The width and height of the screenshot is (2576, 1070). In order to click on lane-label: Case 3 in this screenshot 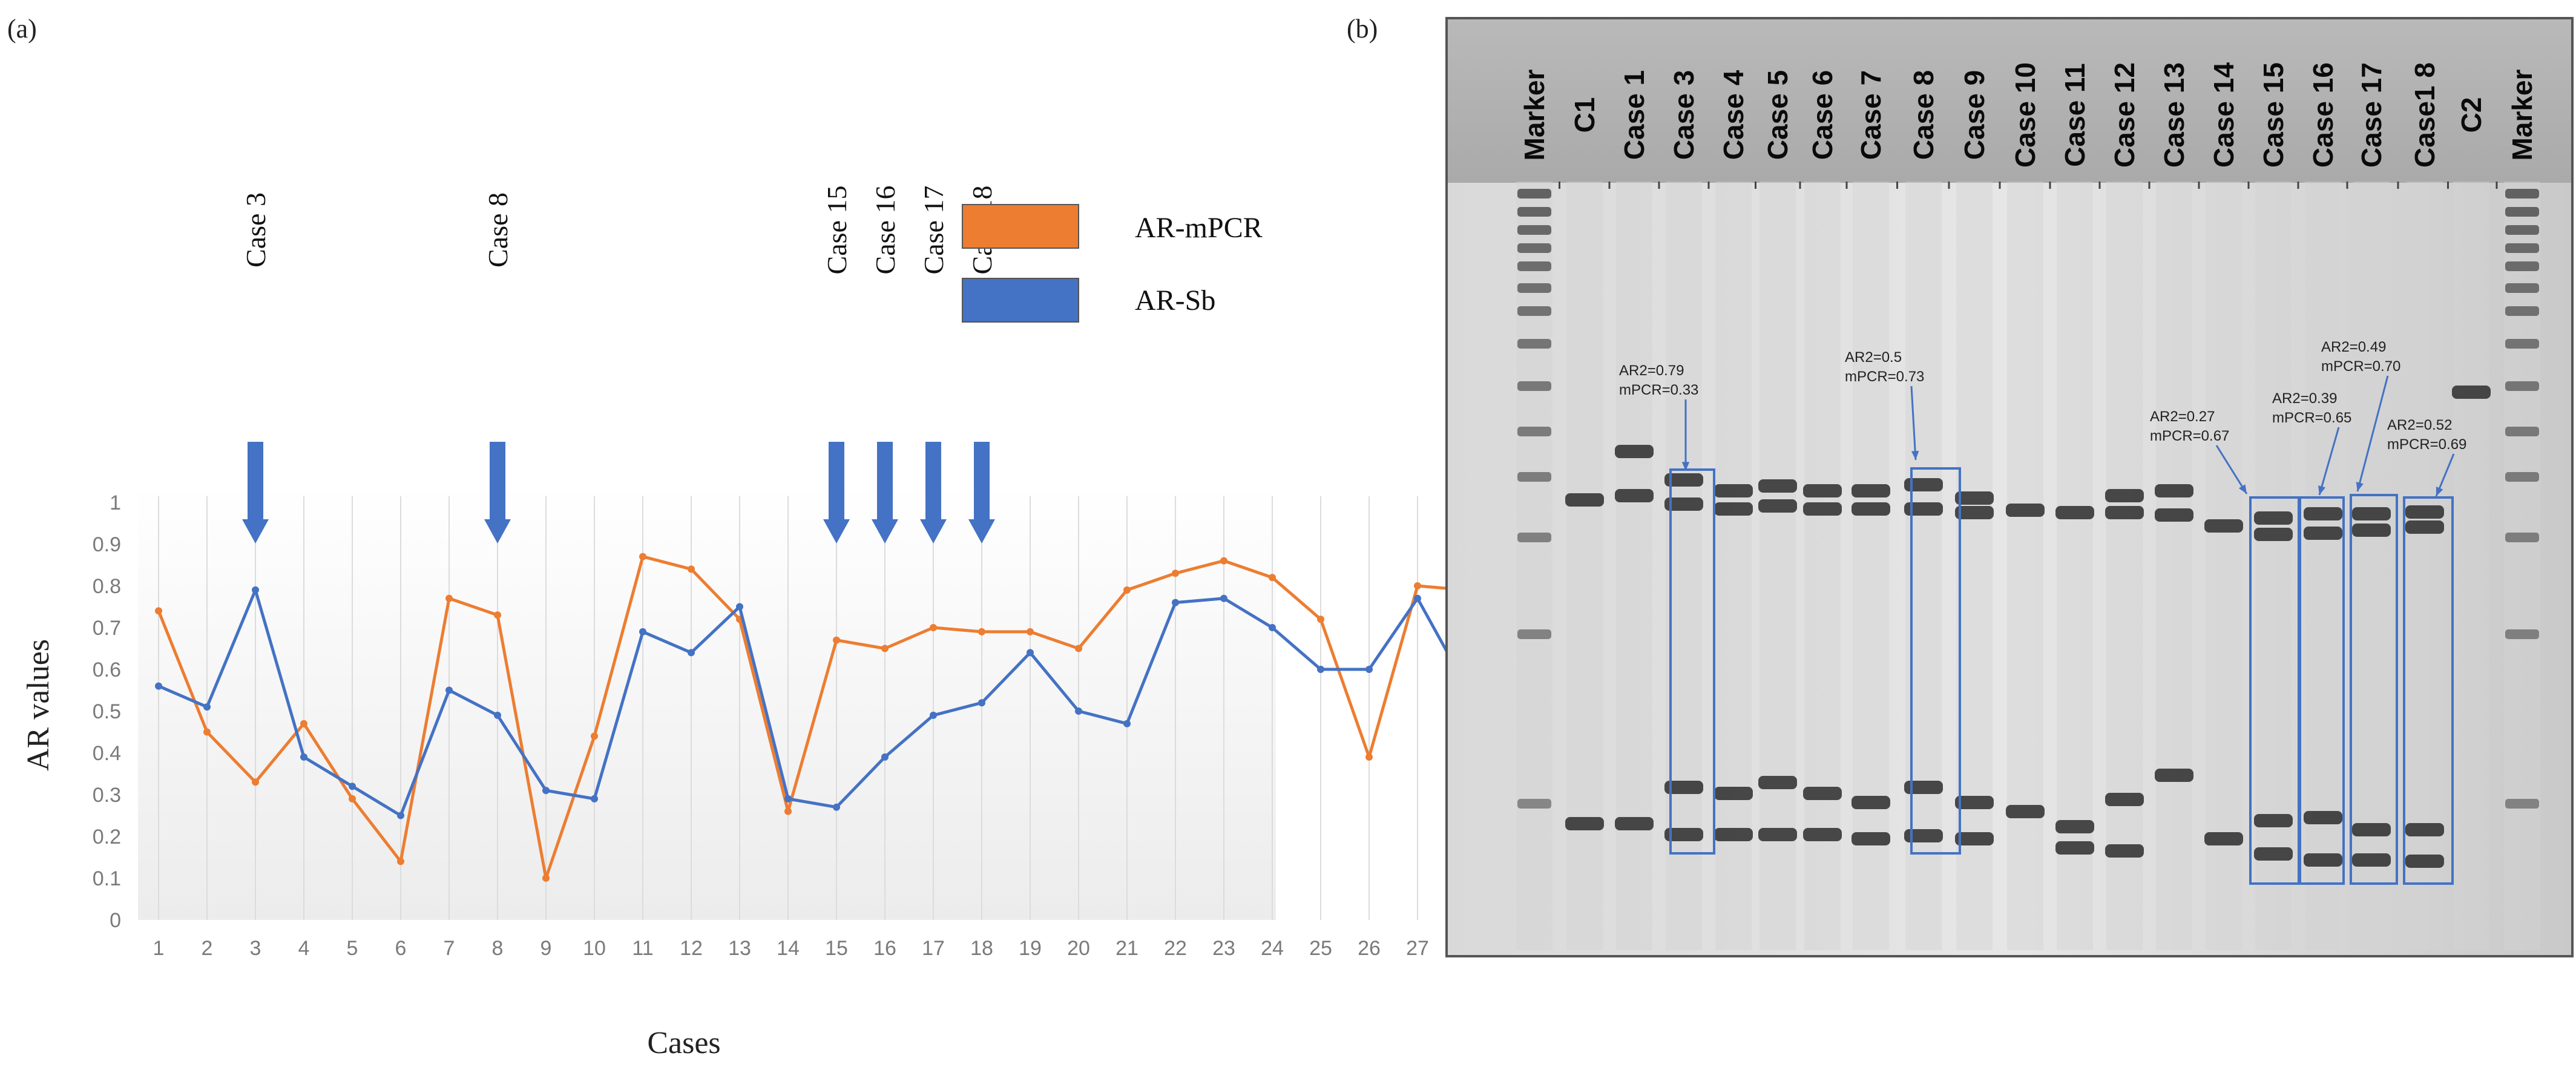, I will do `click(1684, 115)`.